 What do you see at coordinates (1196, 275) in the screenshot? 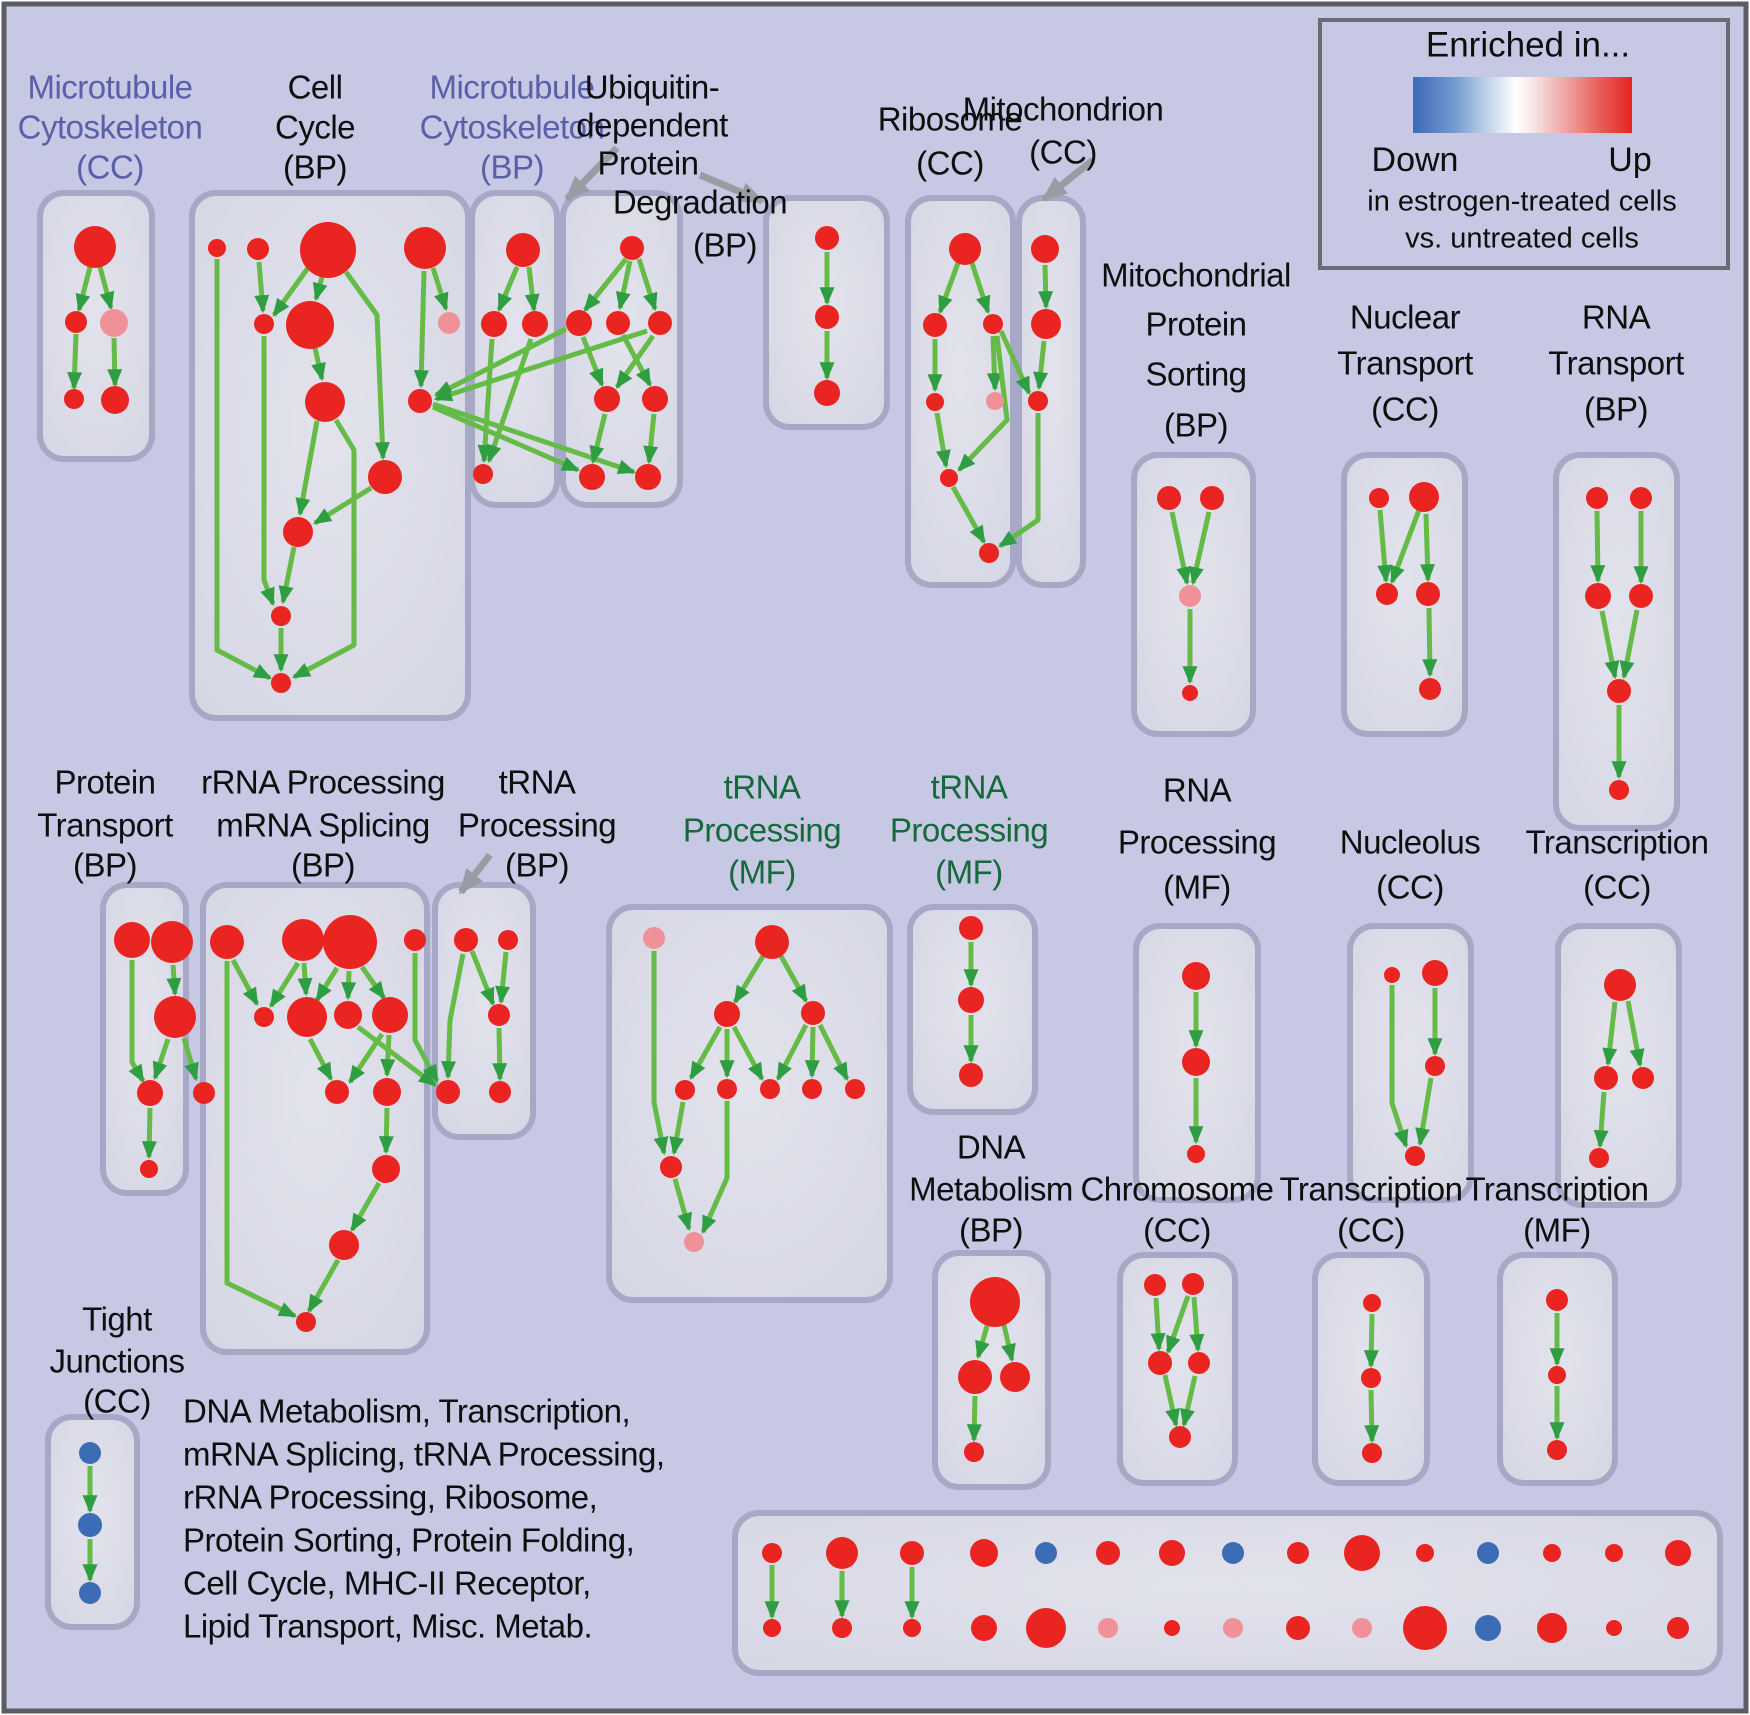
I see `category-label: Mitochondrial` at bounding box center [1196, 275].